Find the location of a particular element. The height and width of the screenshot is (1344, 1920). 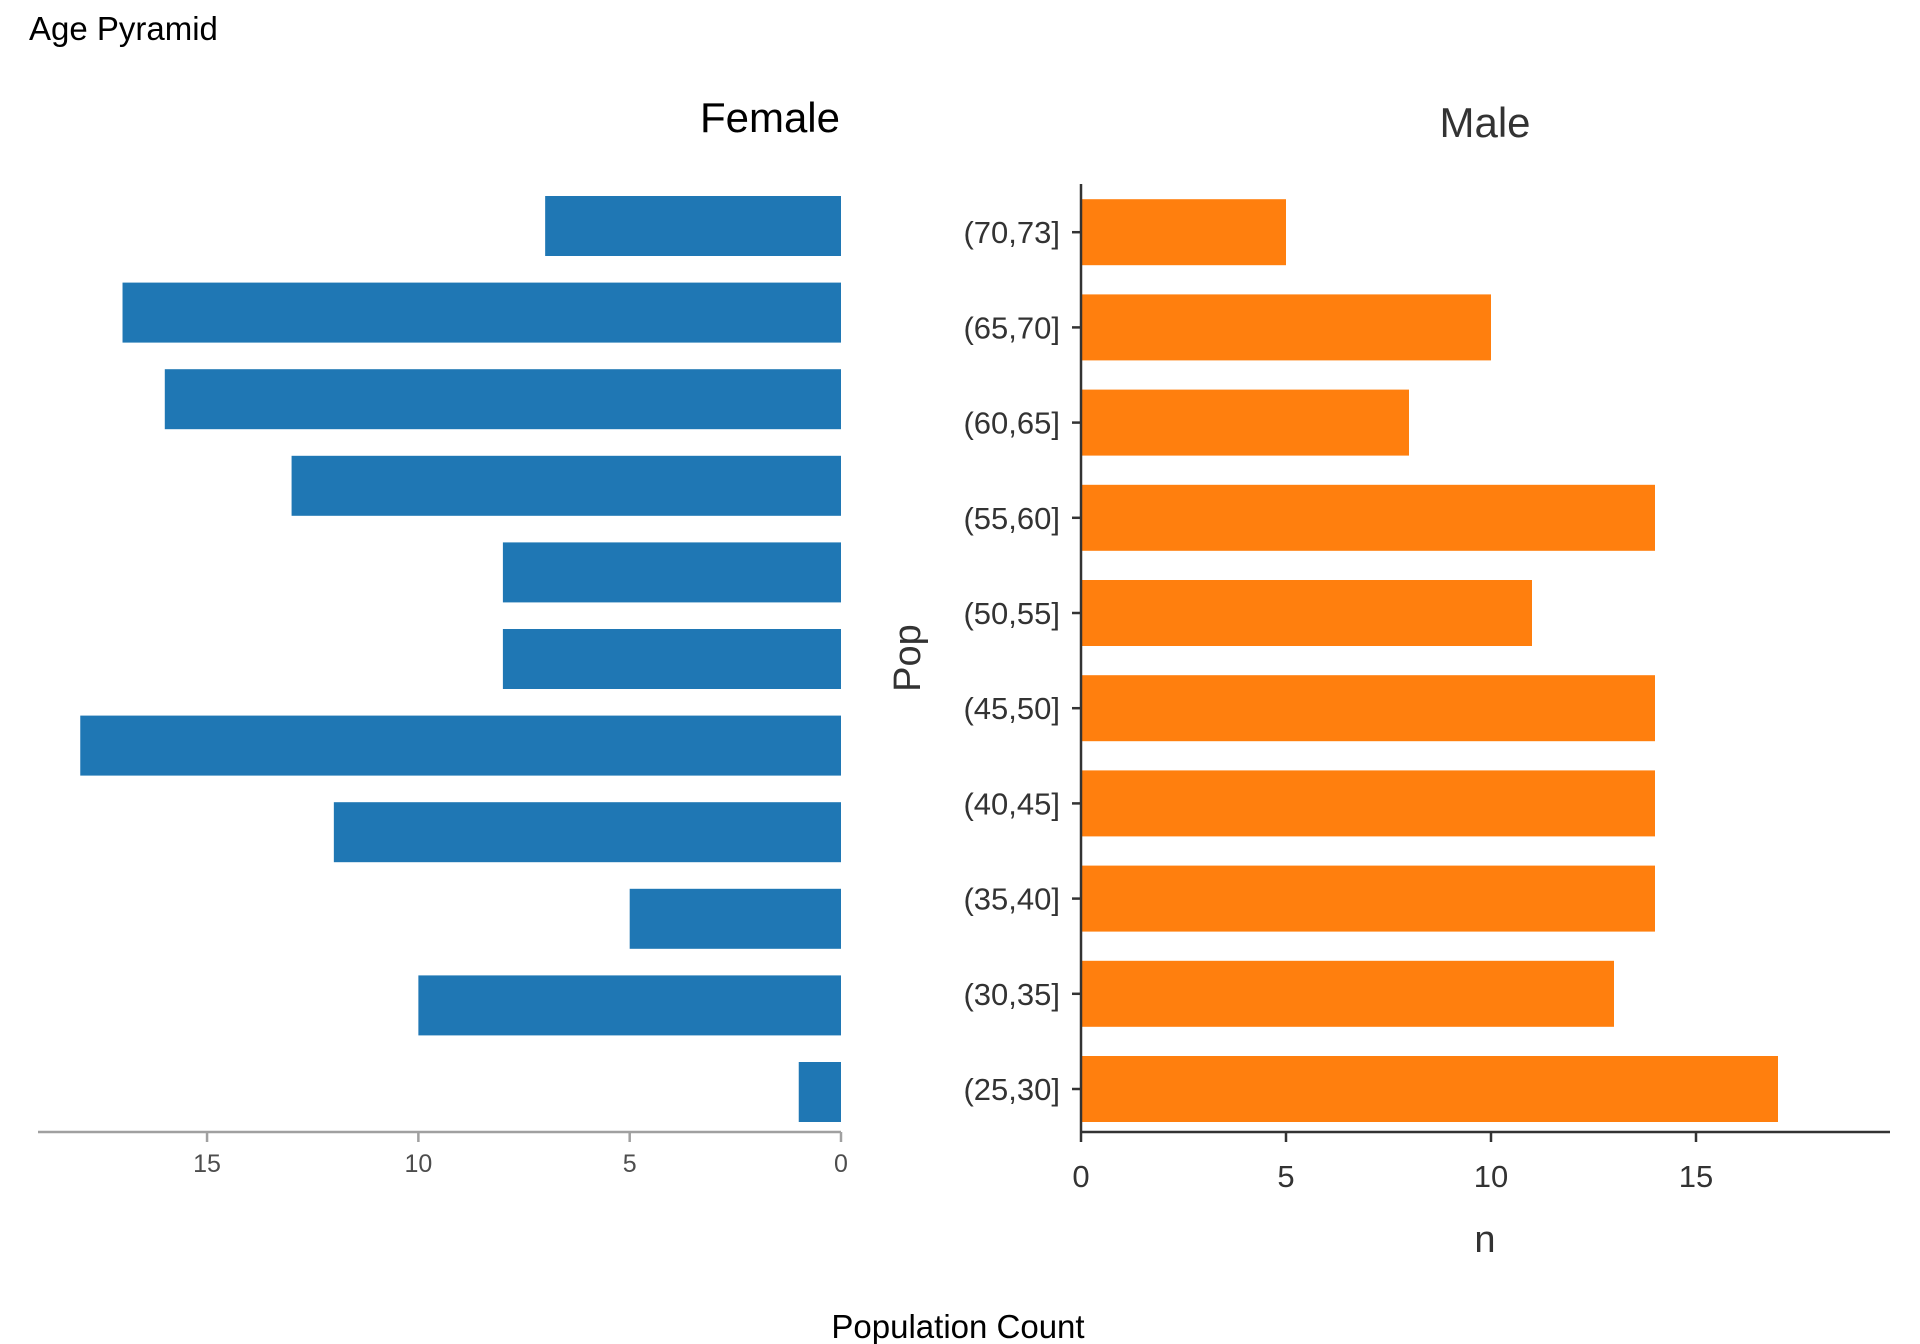

chart-caption: Population Count is located at coordinates (957, 1326).